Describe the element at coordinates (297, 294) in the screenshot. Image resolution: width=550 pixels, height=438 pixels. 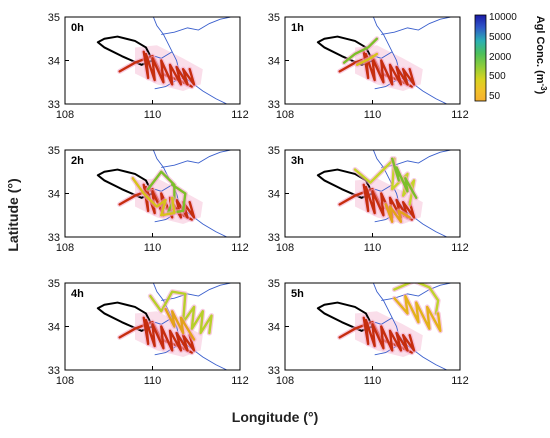
I see `panel-label: 5h` at that location.